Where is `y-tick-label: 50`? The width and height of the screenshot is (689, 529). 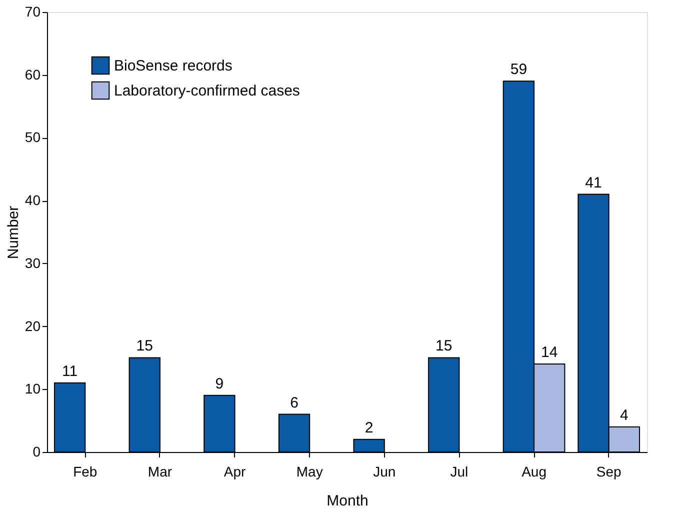 y-tick-label: 50 is located at coordinates (32, 137).